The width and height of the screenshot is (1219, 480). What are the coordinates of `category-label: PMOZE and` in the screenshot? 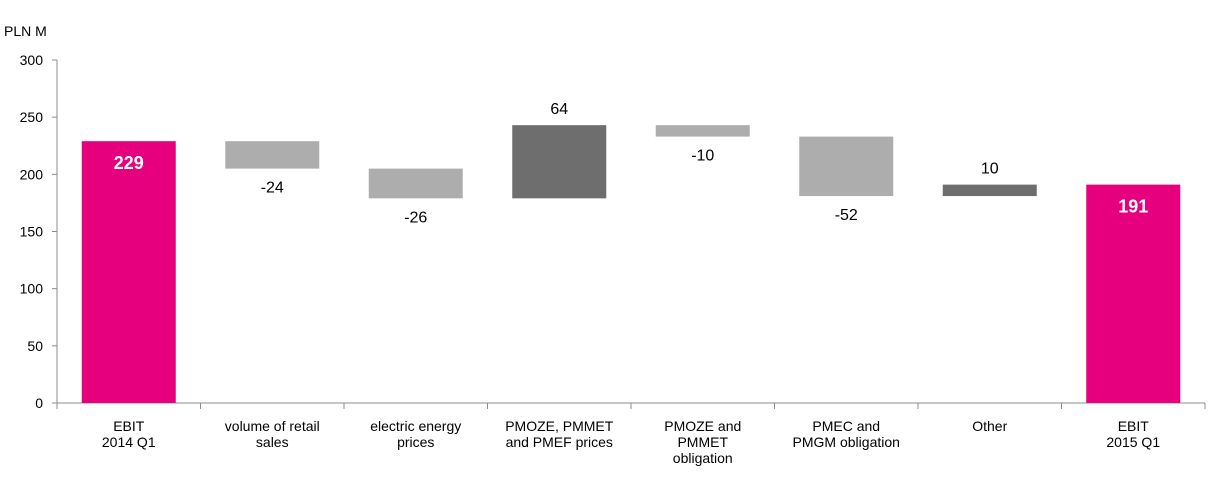 It's located at (702, 426).